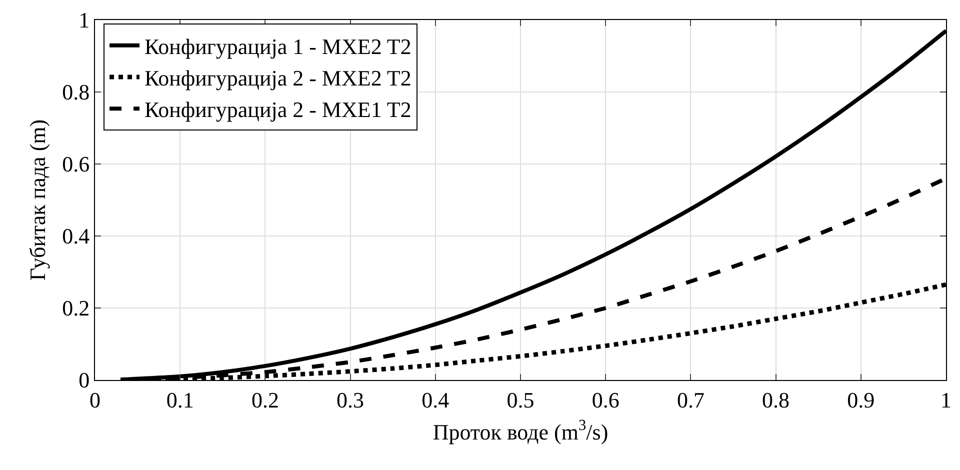 Image resolution: width=960 pixels, height=470 pixels. Describe the element at coordinates (278, 78) in the screenshot. I see `legend-label: Конфигурација 2 - MXE2 T2` at that location.